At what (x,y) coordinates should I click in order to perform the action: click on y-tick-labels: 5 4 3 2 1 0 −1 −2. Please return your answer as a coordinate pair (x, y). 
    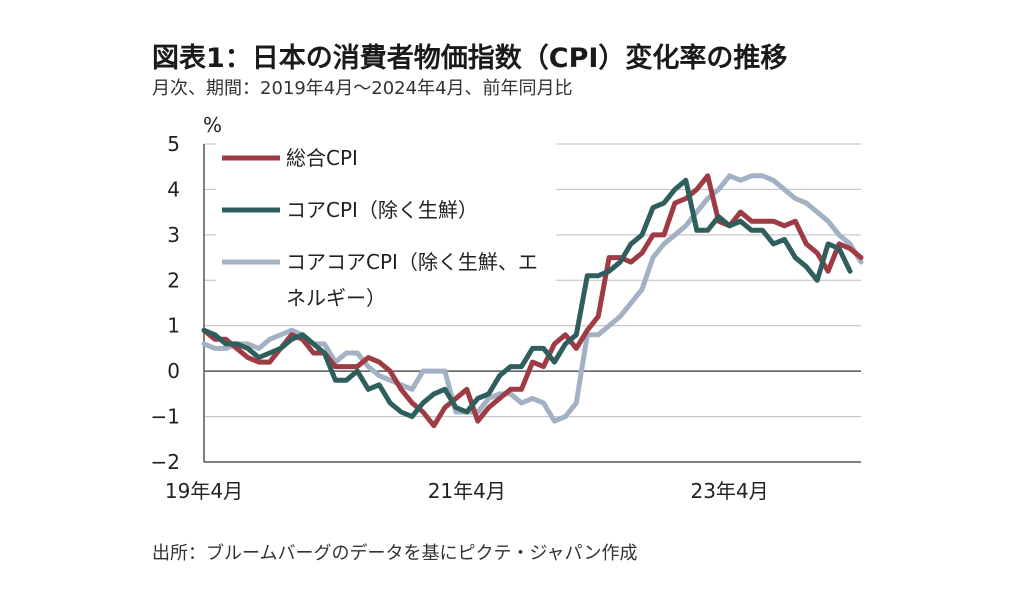
    Looking at the image, I should click on (165, 303).